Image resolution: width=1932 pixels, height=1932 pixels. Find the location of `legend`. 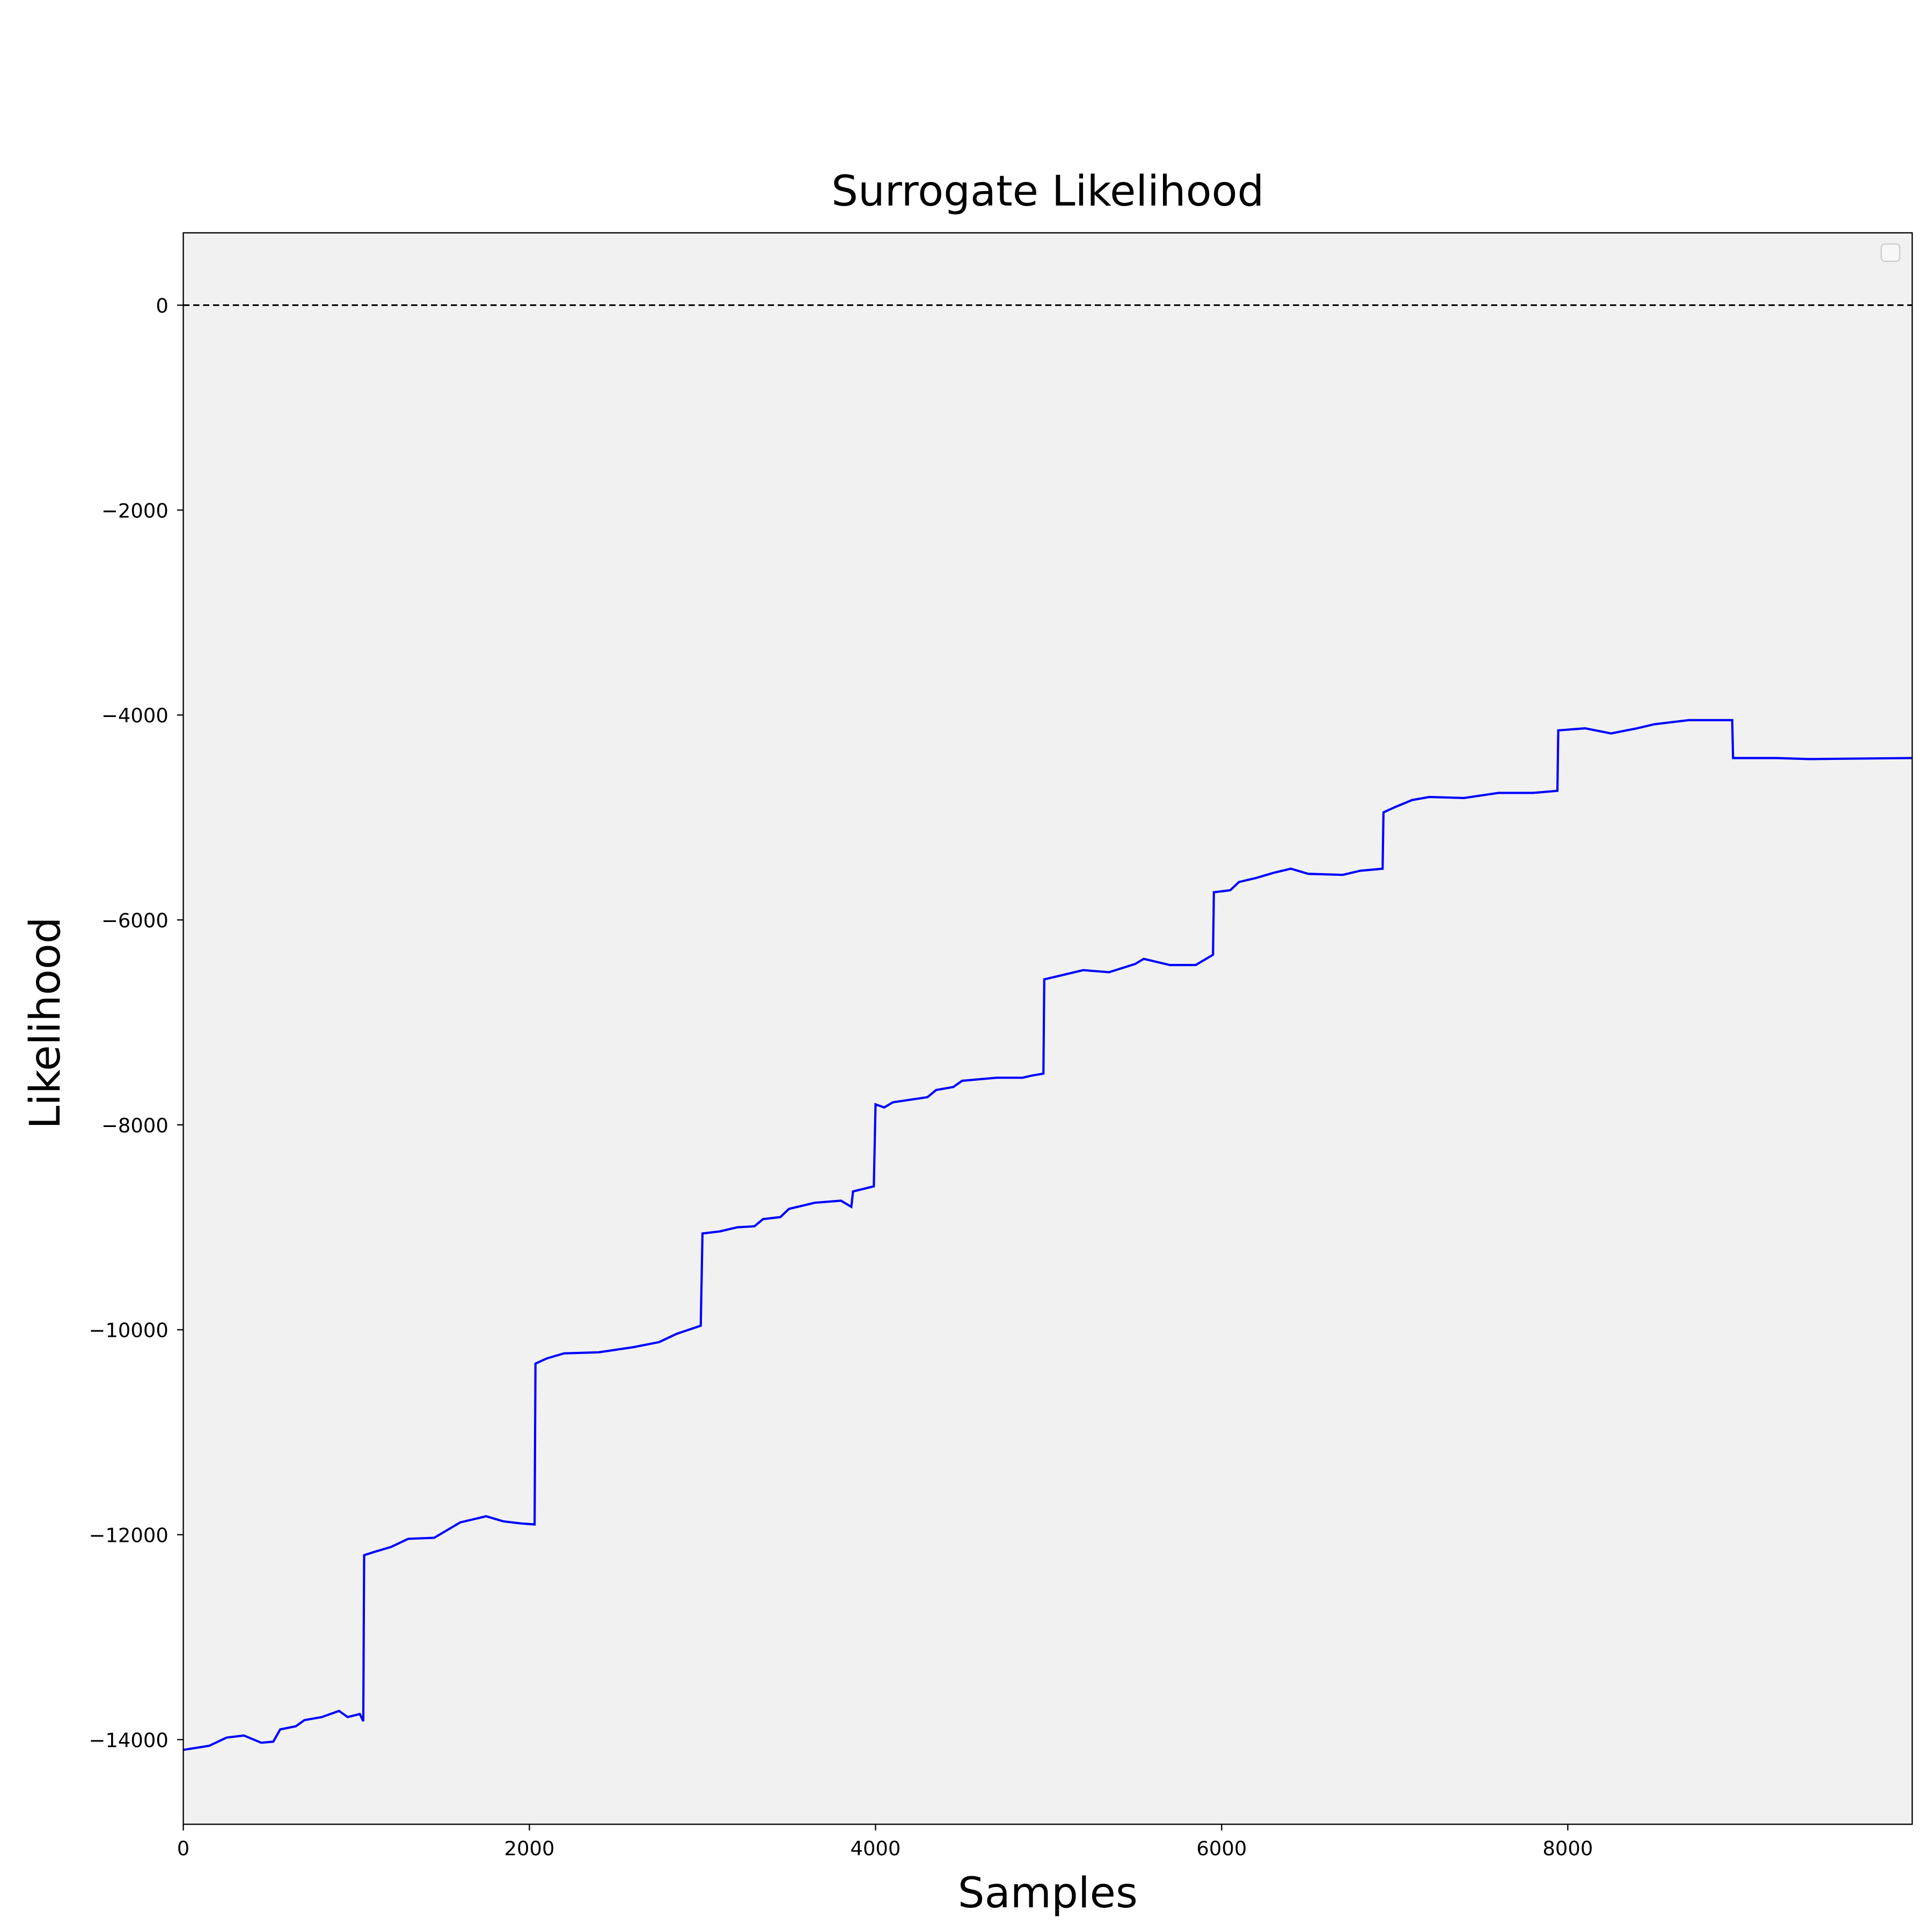

legend is located at coordinates (1890, 252).